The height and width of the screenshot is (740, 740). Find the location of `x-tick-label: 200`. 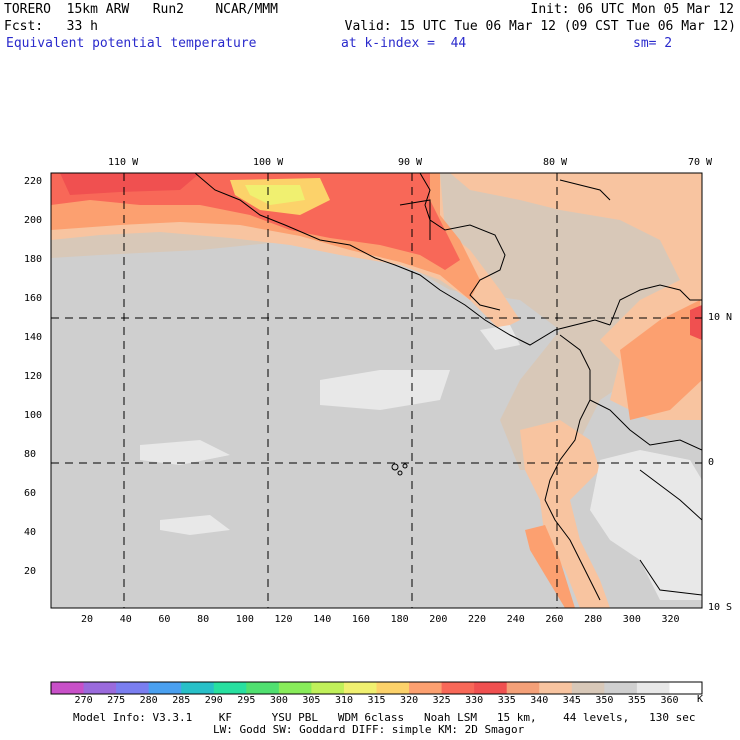

x-tick-label: 200 is located at coordinates (438, 619).